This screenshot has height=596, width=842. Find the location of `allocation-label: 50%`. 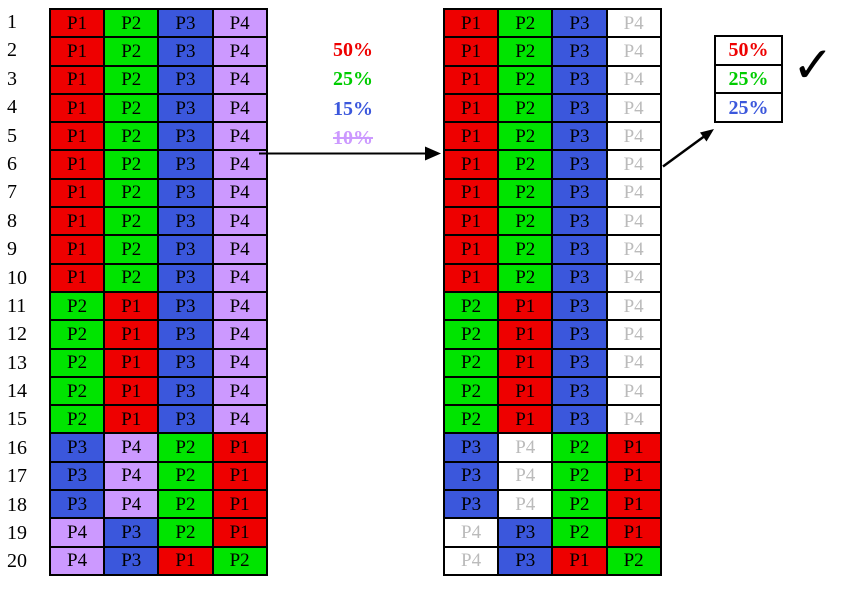

allocation-label: 50% is located at coordinates (353, 50).